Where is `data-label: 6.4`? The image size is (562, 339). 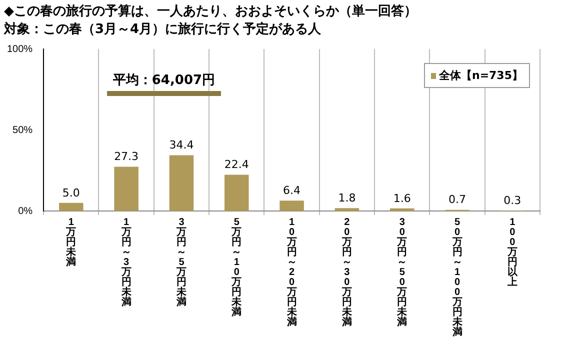 data-label: 6.4 is located at coordinates (292, 190).